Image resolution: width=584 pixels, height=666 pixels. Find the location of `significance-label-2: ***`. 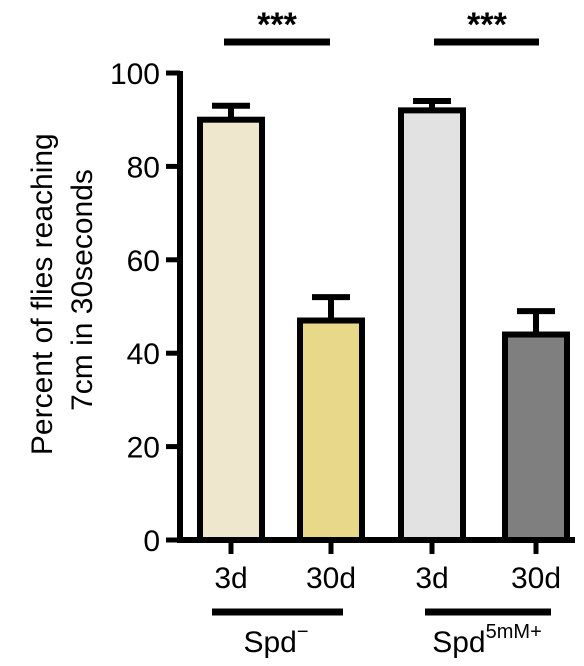

significance-label-2: *** is located at coordinates (487, 25).